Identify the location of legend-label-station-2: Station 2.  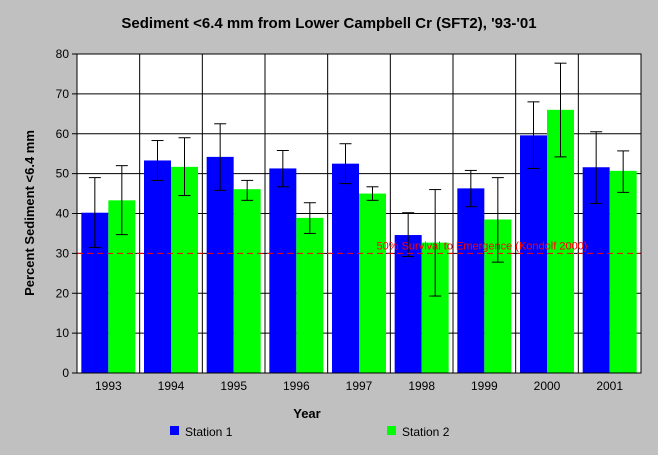
(426, 432).